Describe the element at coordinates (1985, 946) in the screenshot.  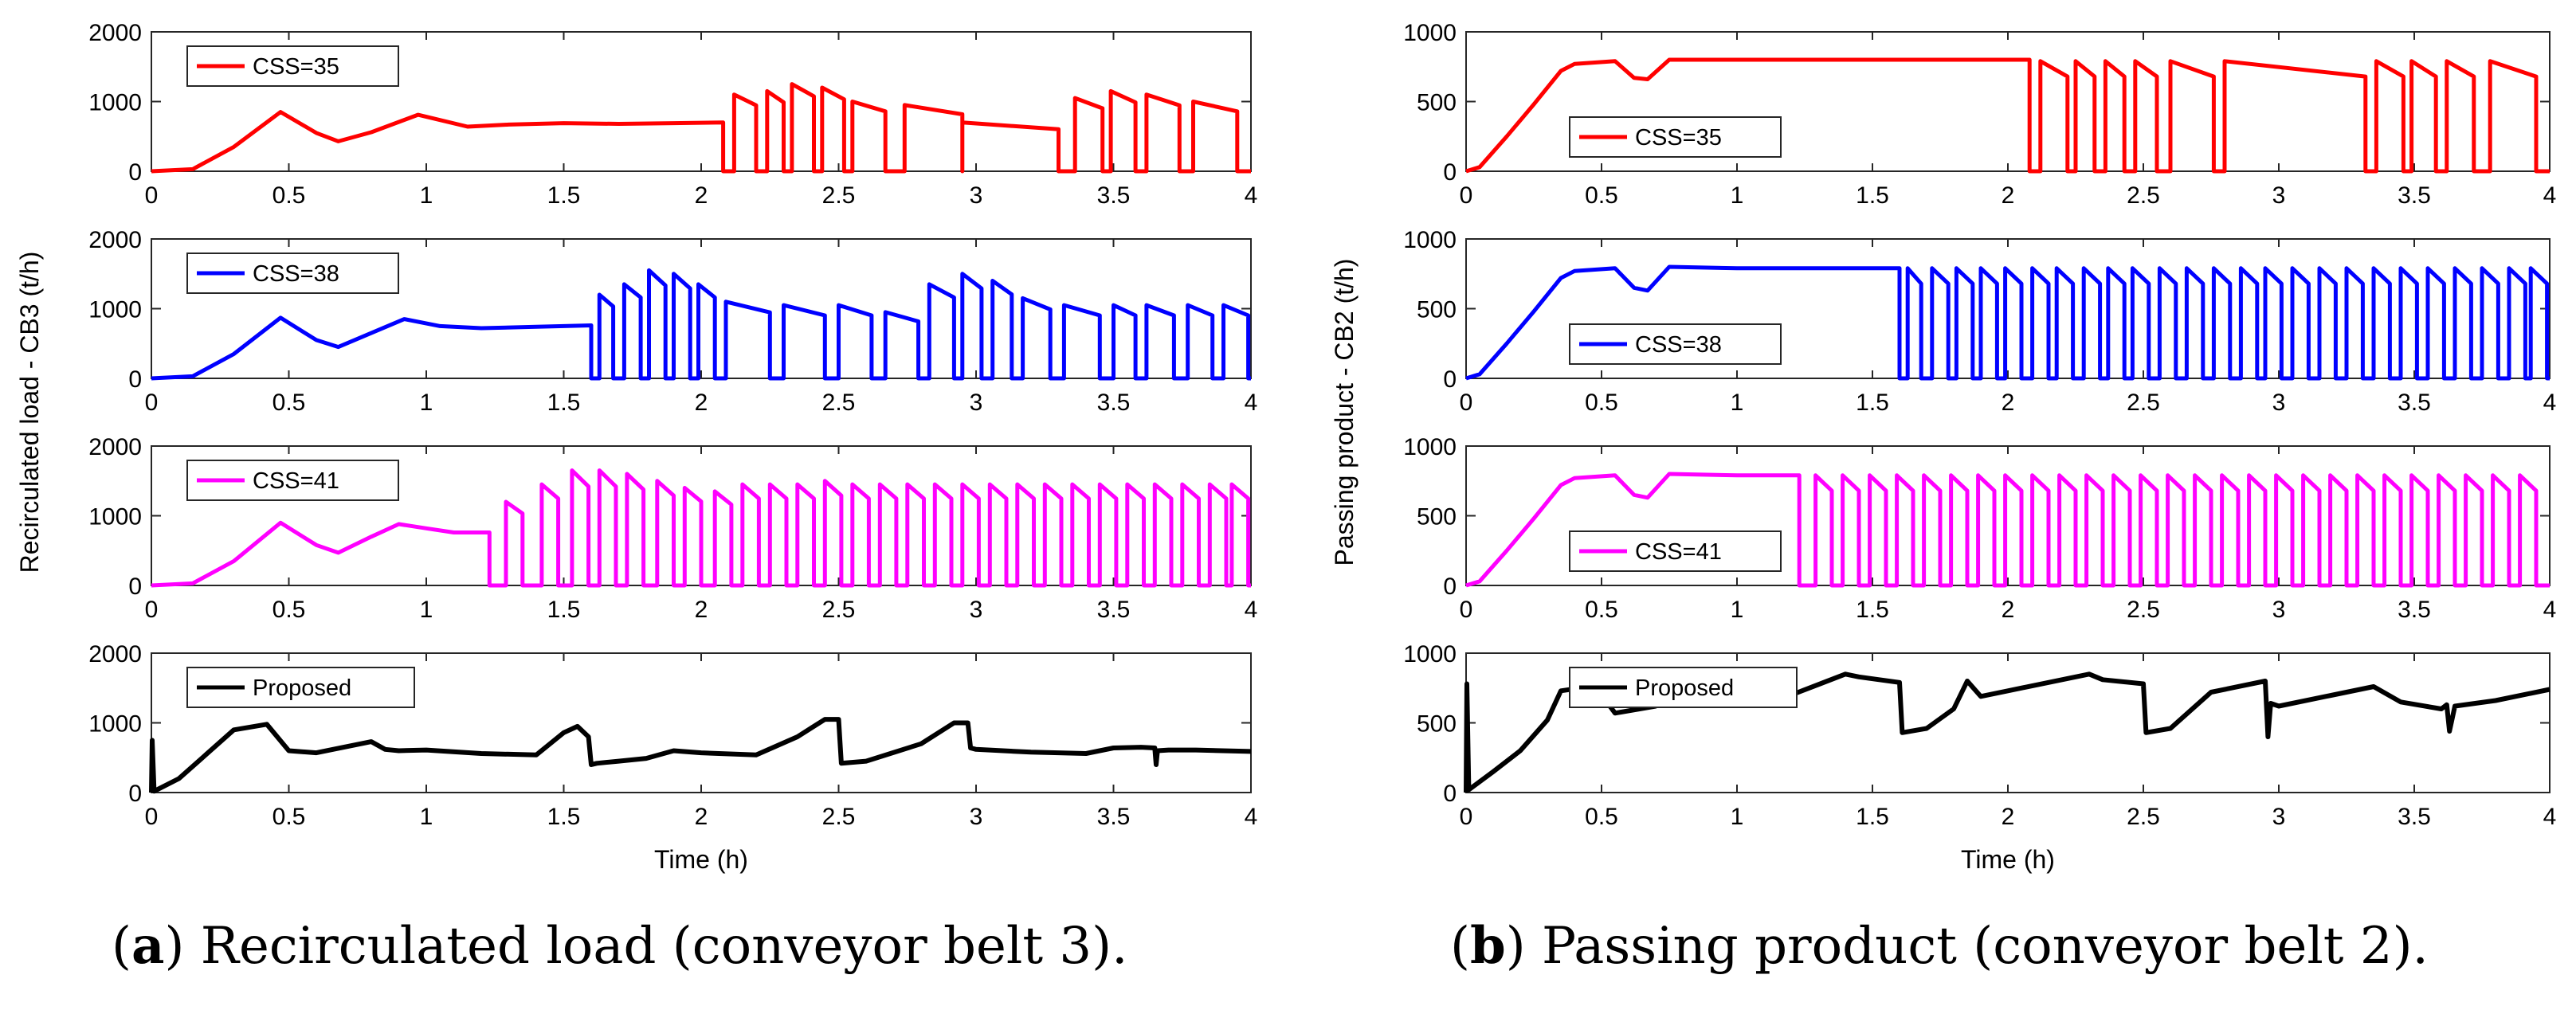
I see `caption-b-text: Passing product (conveyor belt 2).` at that location.